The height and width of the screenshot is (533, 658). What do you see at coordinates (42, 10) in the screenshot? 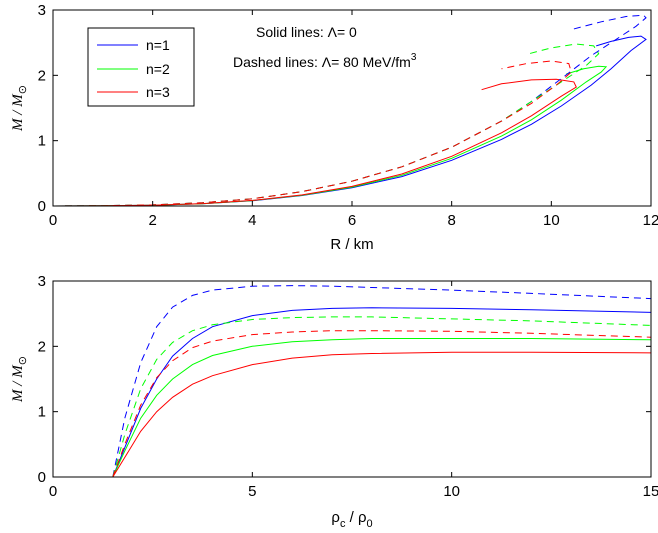
I see `top-y-tick-label: 3` at bounding box center [42, 10].